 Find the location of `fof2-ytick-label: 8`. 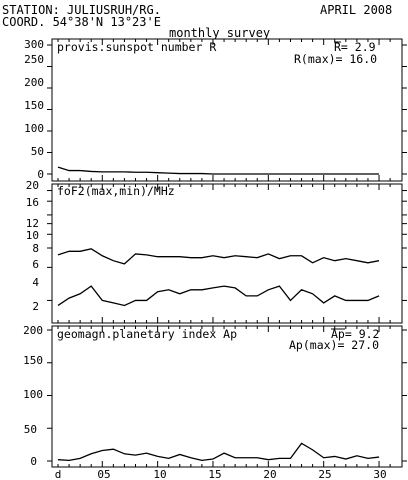

fof2-ytick-label: 8 is located at coordinates (35, 248).